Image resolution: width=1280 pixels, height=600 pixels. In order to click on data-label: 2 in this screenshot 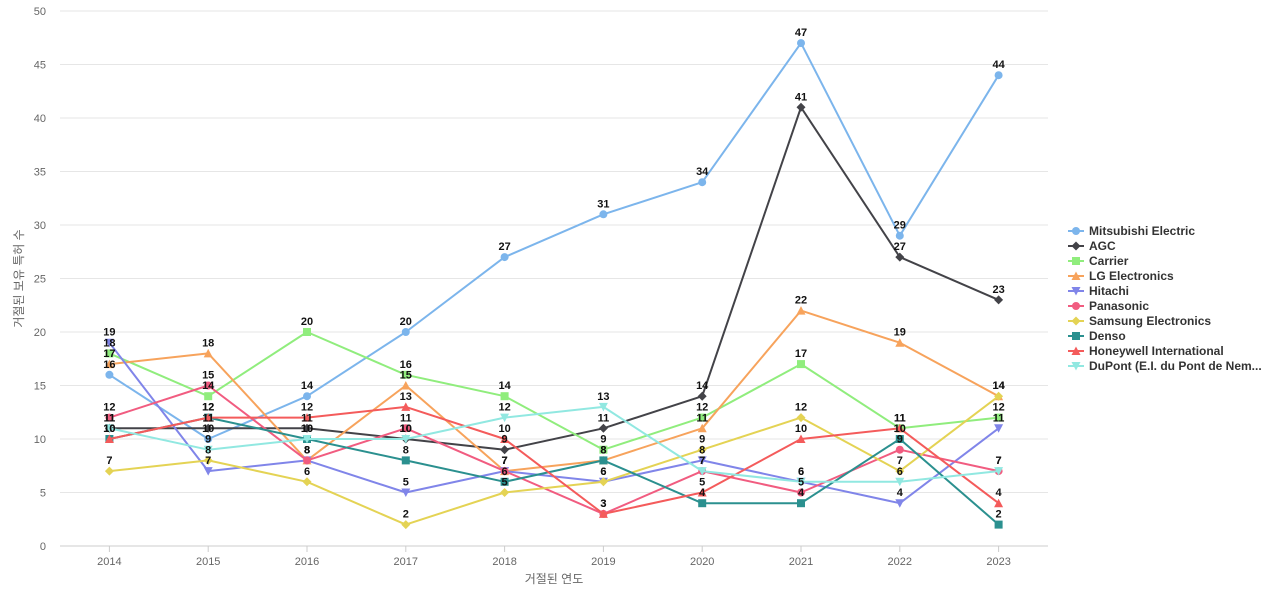, I will do `click(406, 515)`.